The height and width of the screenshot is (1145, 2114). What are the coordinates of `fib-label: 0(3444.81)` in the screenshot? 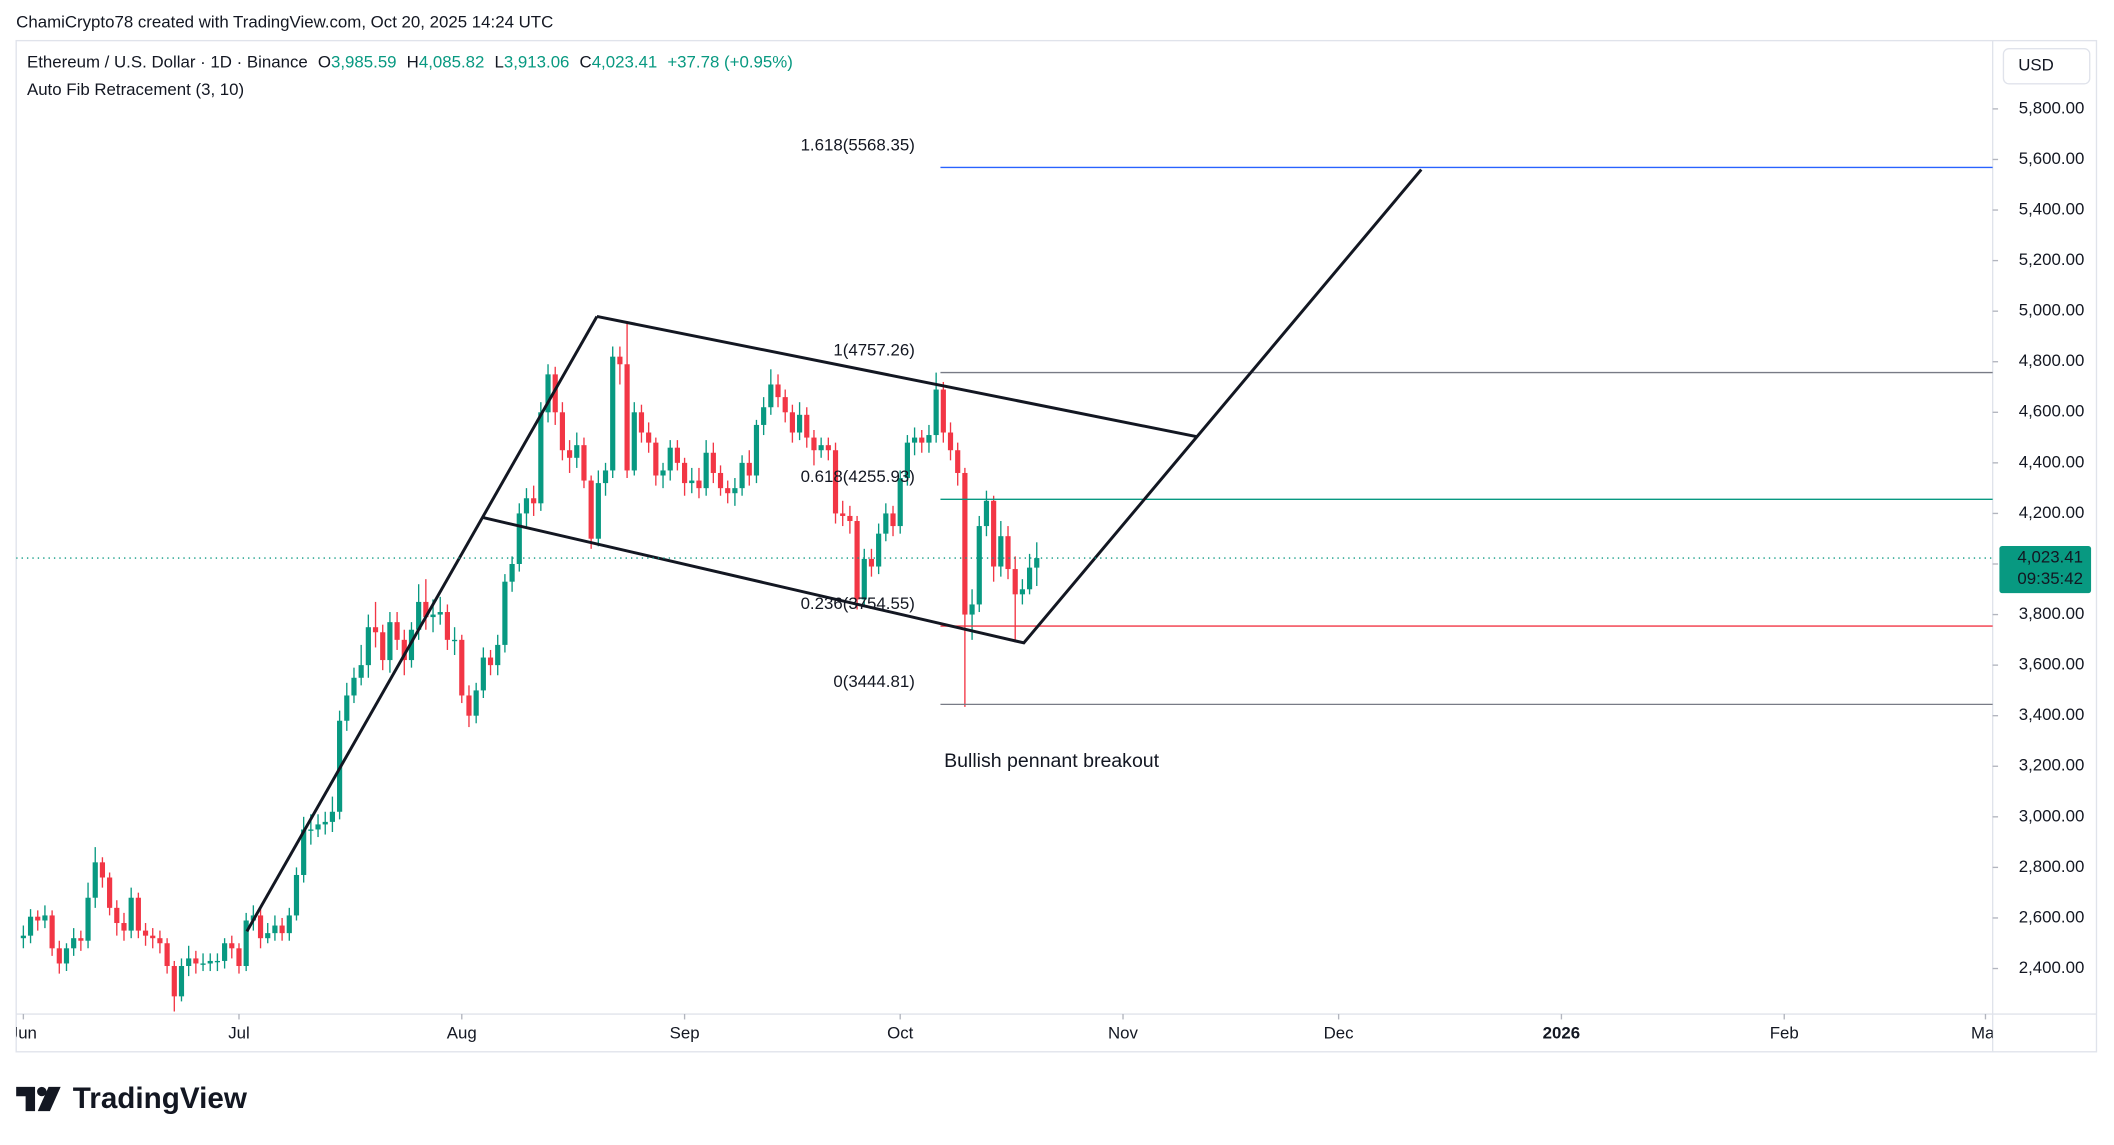 It's located at (873, 681).